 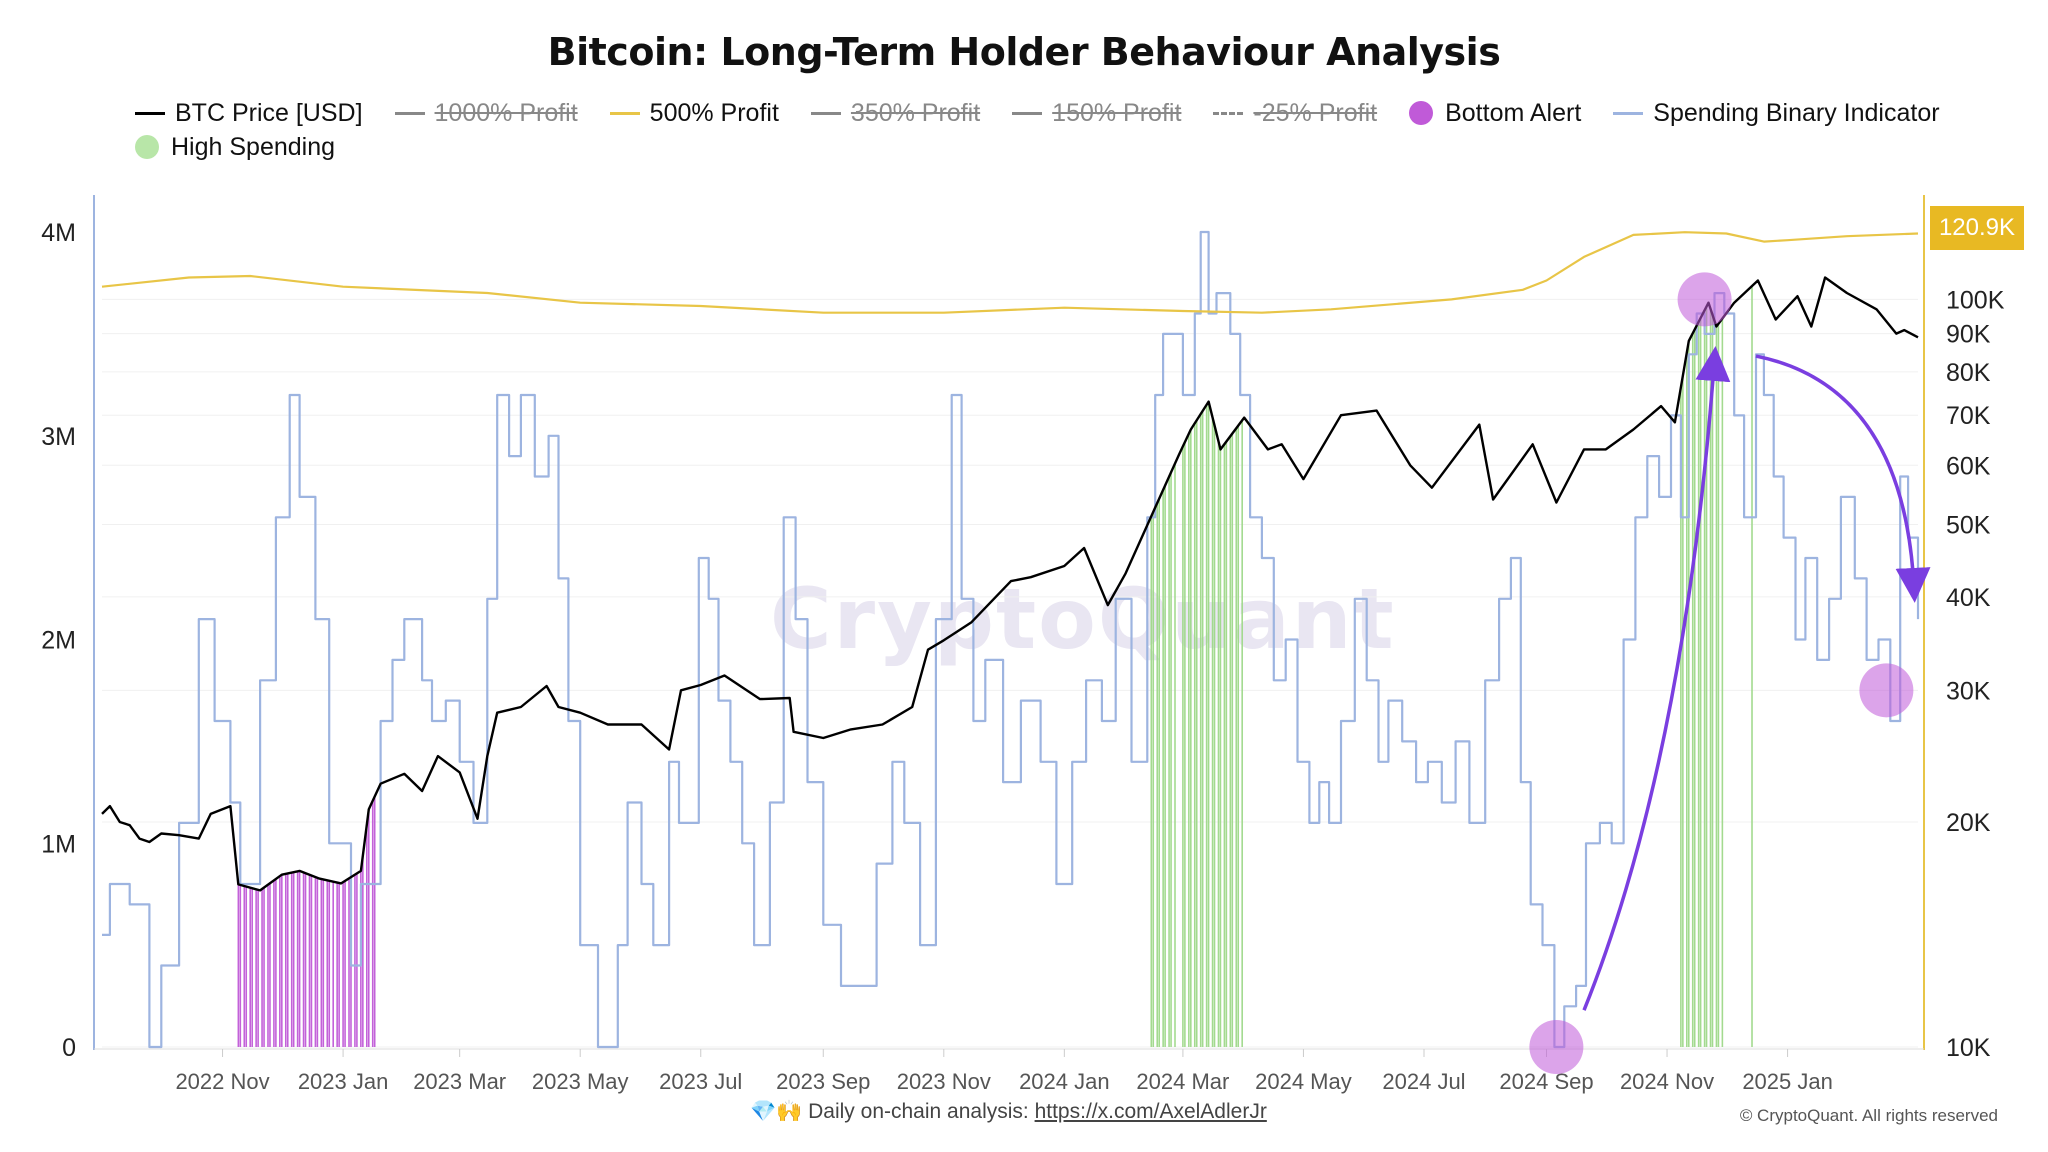 What do you see at coordinates (58, 844) in the screenshot?
I see `y-left-tick-label: 1M` at bounding box center [58, 844].